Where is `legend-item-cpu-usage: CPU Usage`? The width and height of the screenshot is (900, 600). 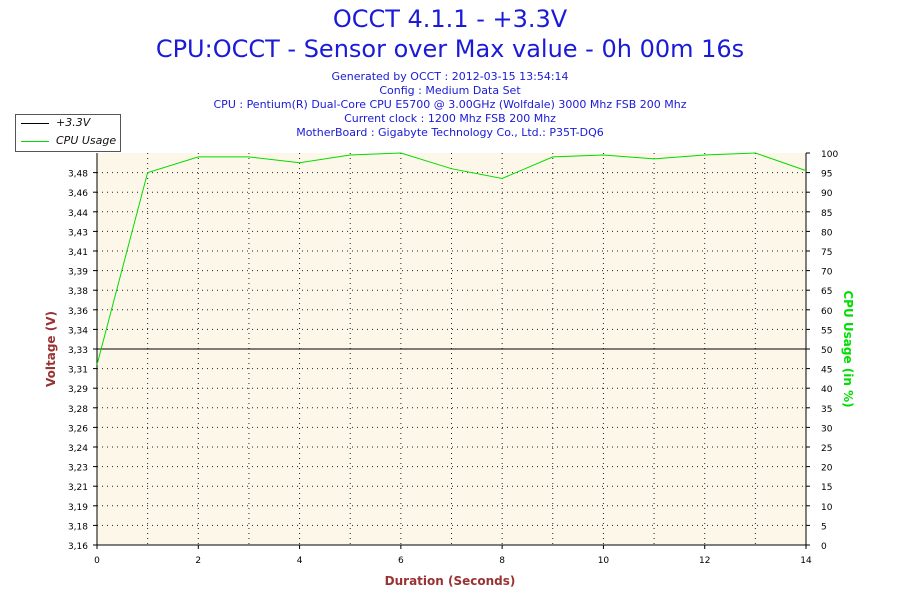
legend-item-cpu-usage: CPU Usage is located at coordinates (68, 141).